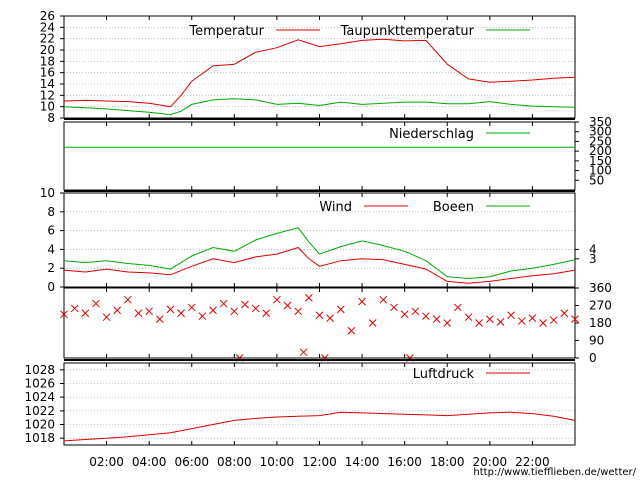 Image resolution: width=640 pixels, height=480 pixels. I want to click on xtick-label: 04:00, so click(149, 462).